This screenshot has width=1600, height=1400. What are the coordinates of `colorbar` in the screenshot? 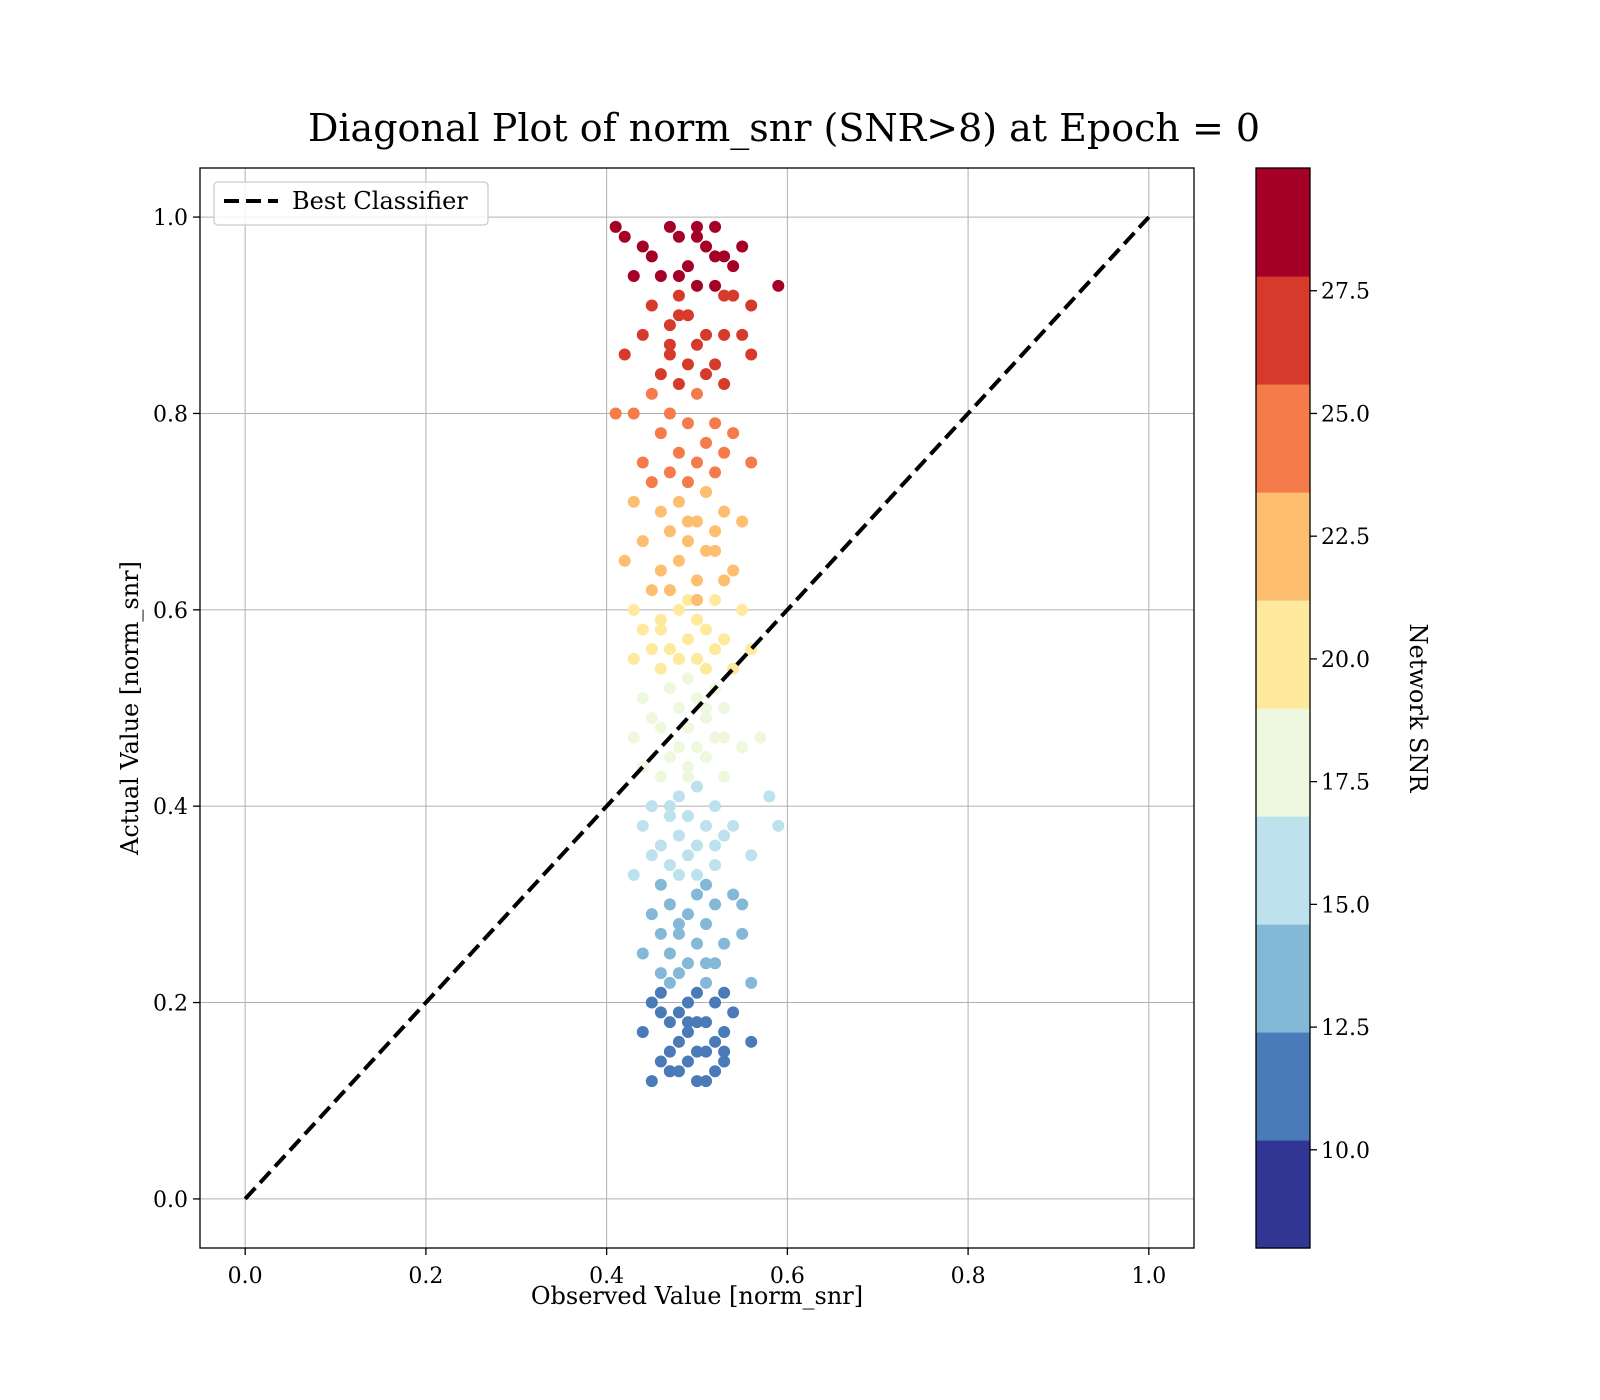 It's located at (1283, 708).